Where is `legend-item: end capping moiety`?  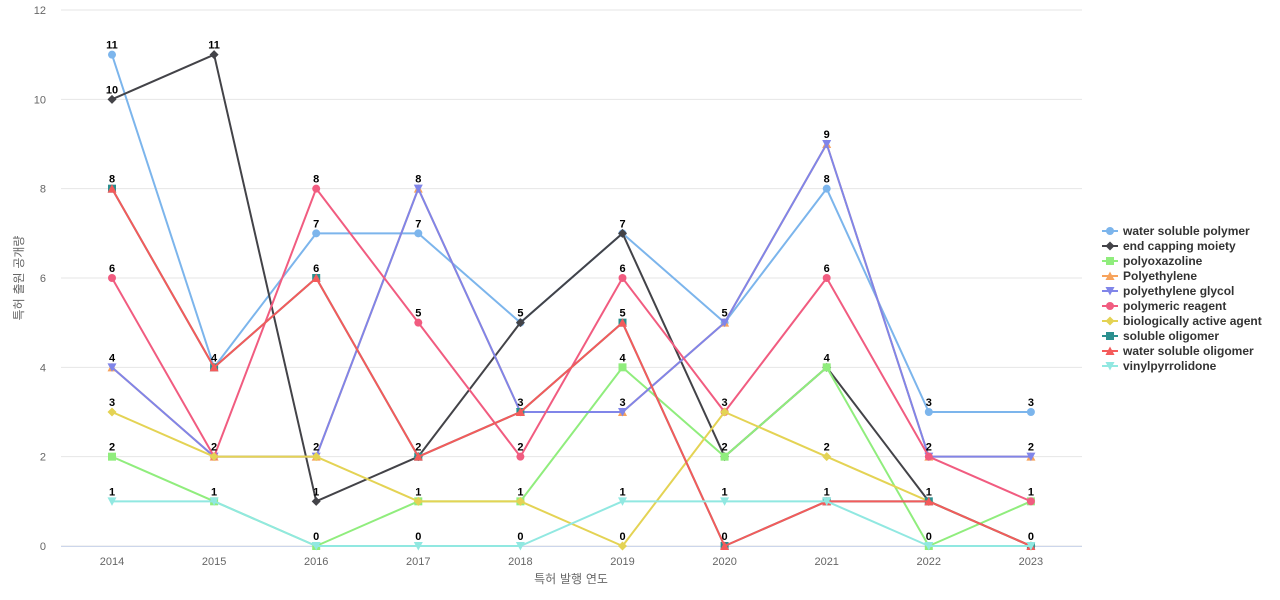 legend-item: end capping moiety is located at coordinates (1169, 246).